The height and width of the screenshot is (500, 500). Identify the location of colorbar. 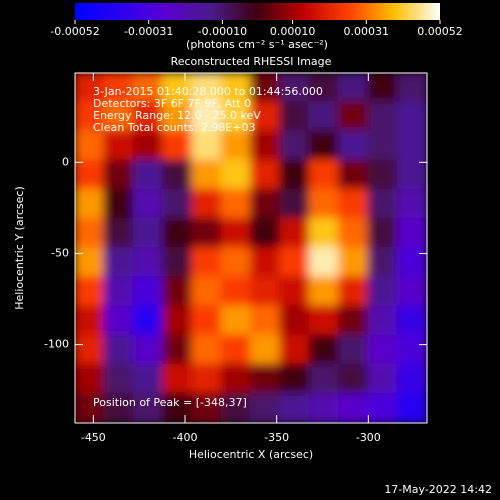
(257, 11).